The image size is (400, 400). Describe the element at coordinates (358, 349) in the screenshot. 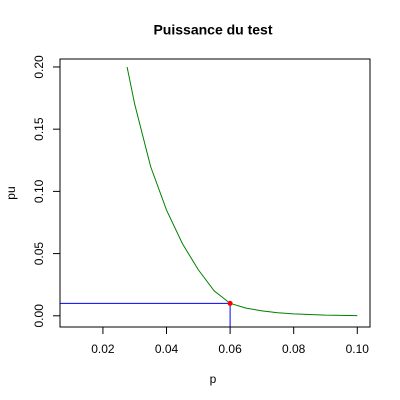

I see `x-tick-label: 0.10` at that location.